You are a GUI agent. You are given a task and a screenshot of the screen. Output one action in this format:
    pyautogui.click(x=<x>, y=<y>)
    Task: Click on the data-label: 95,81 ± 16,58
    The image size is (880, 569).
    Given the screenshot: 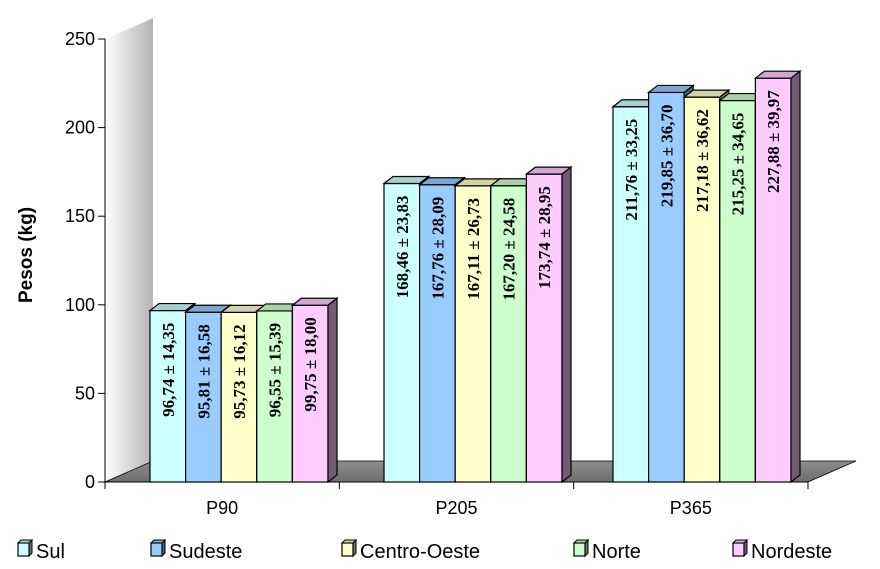 What is the action you would take?
    pyautogui.click(x=203, y=371)
    